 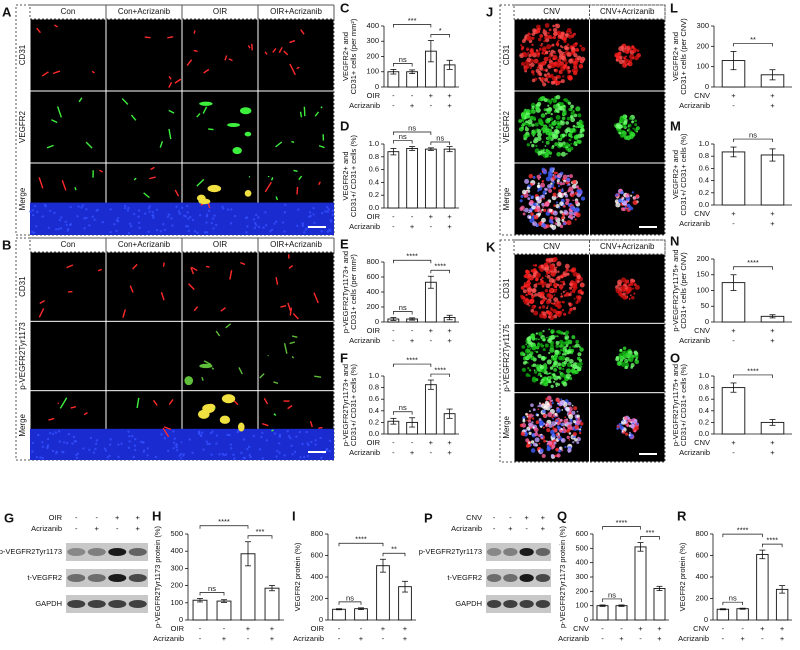 I want to click on panel-letter: J, so click(x=489, y=11).